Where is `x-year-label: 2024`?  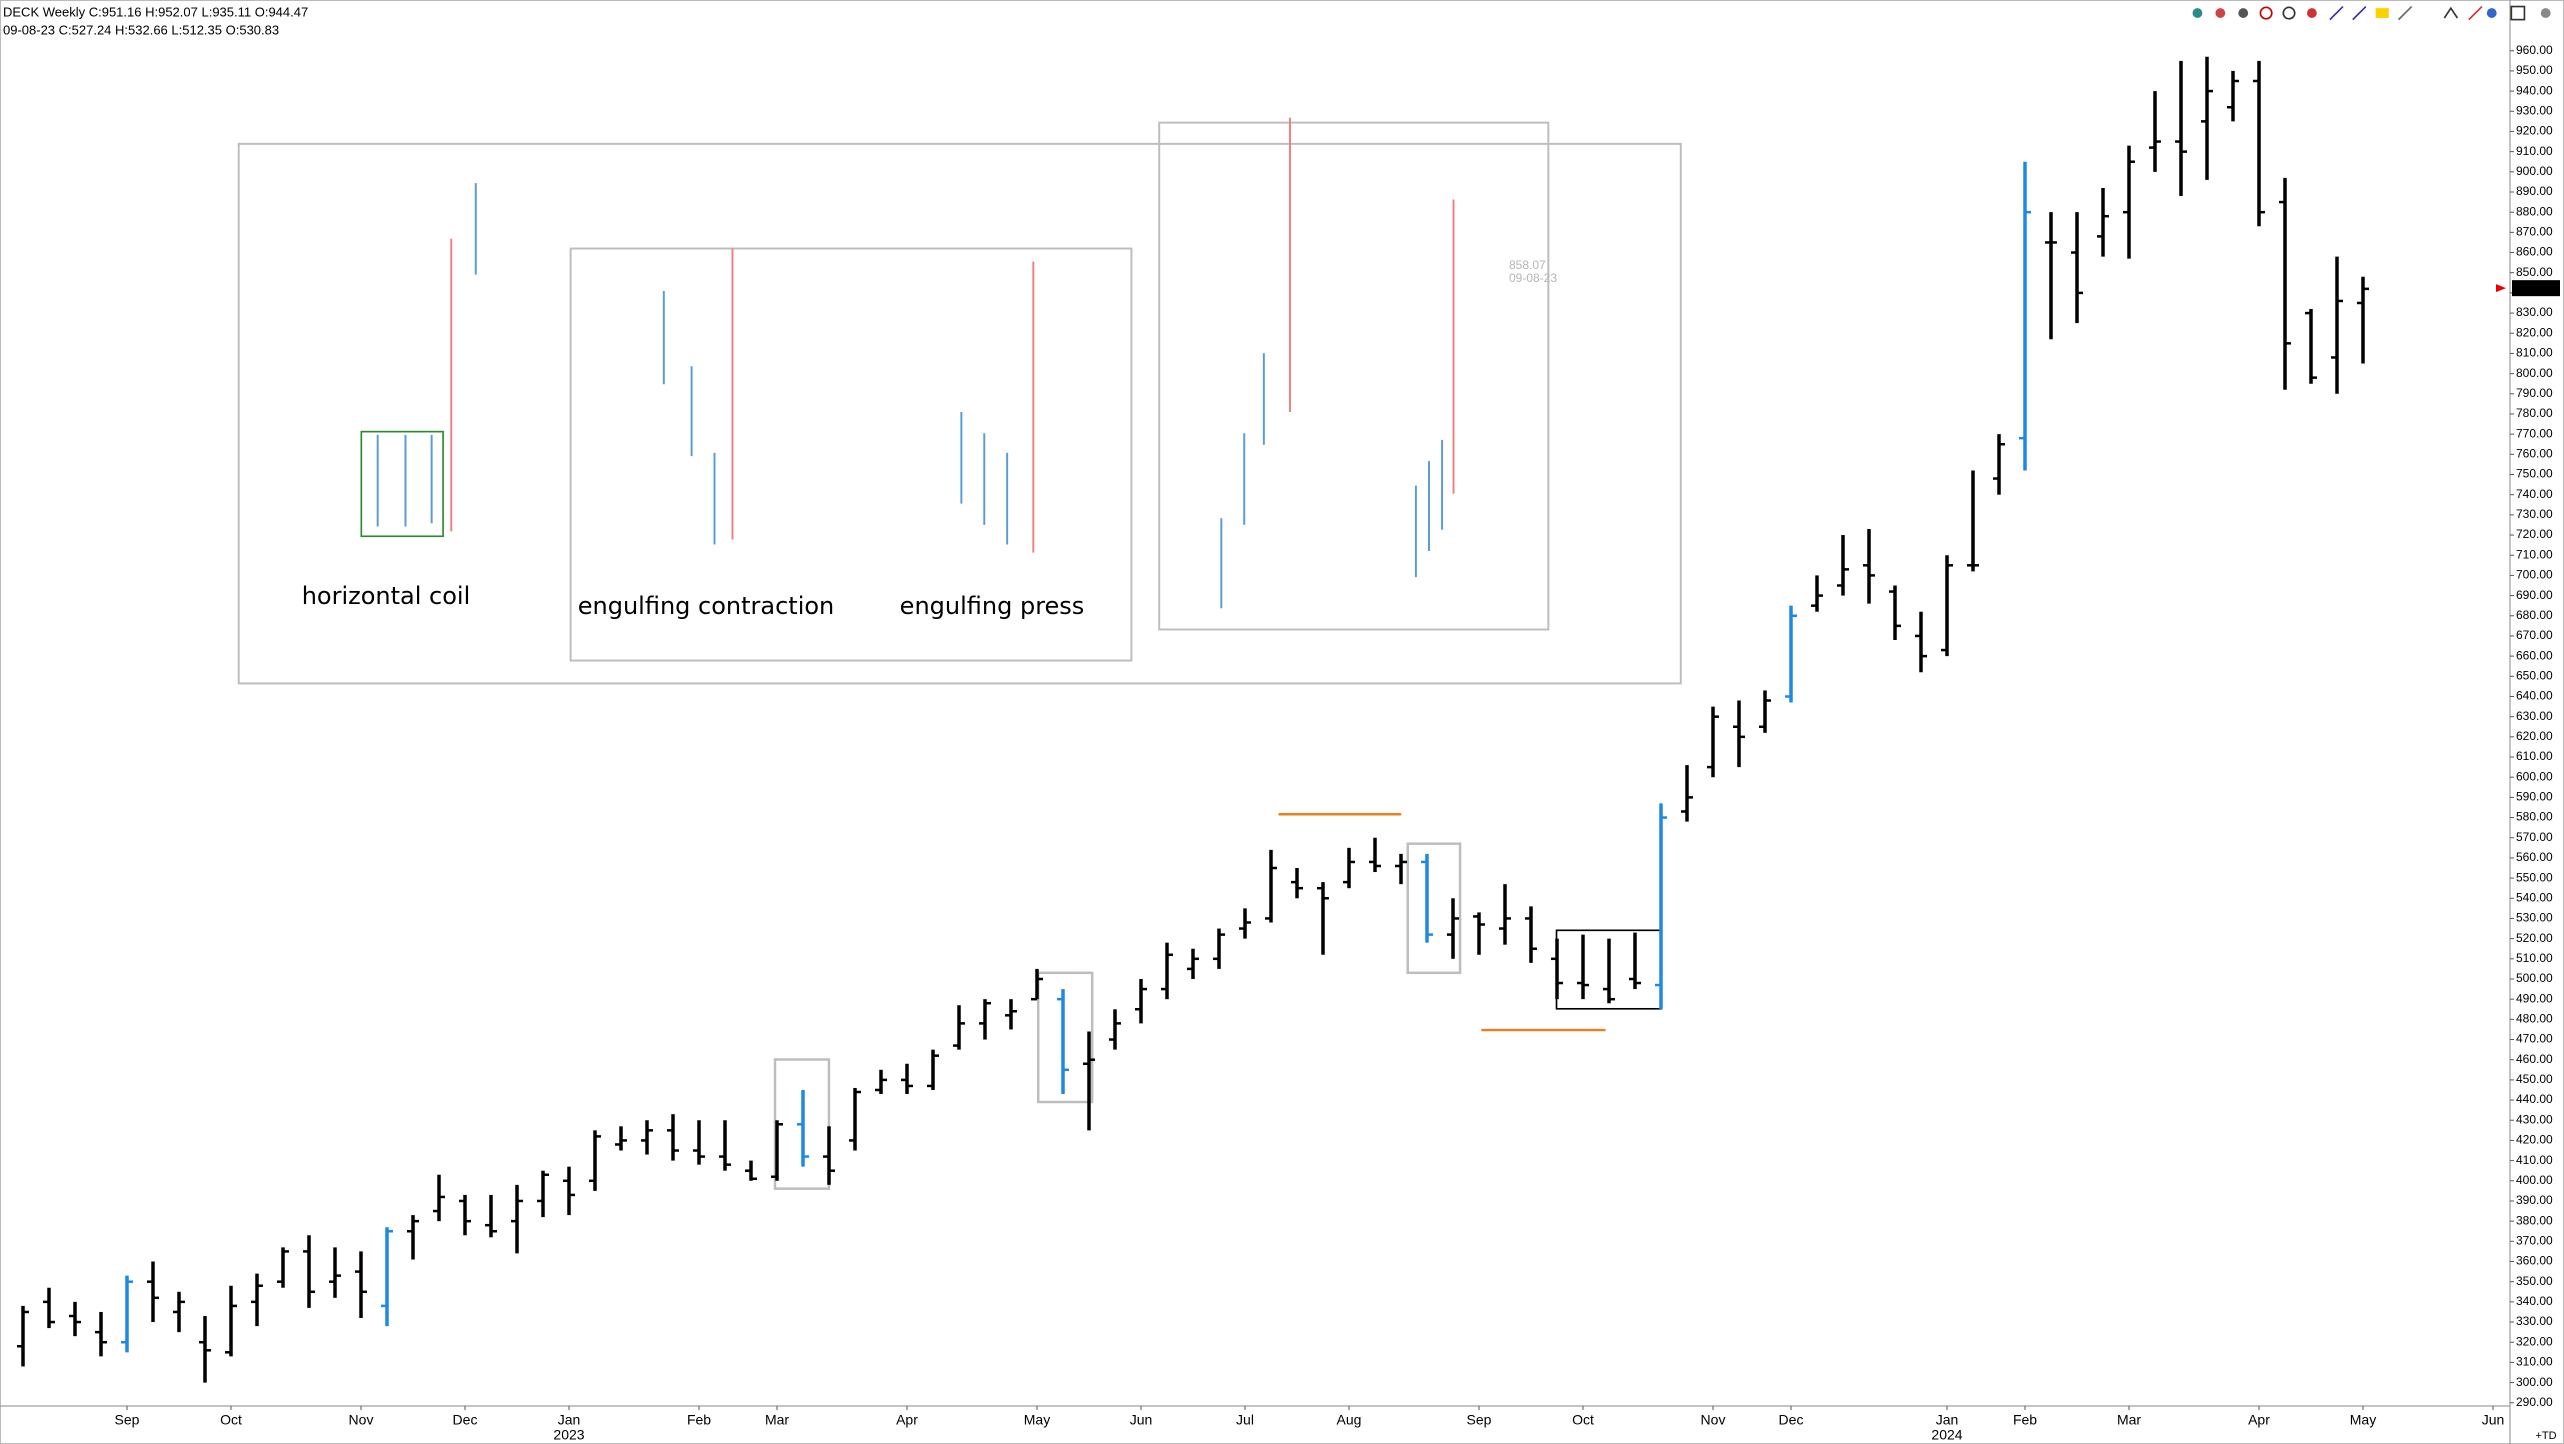 x-year-label: 2024 is located at coordinates (1946, 1435).